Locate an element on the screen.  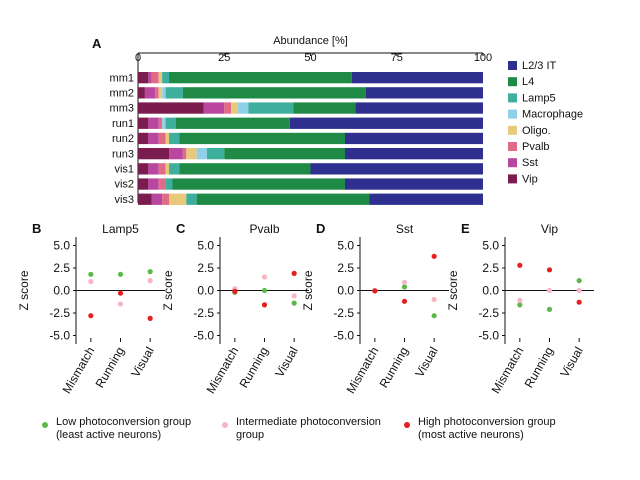
legend-label-sst: Sst is located at coordinates (530, 163).